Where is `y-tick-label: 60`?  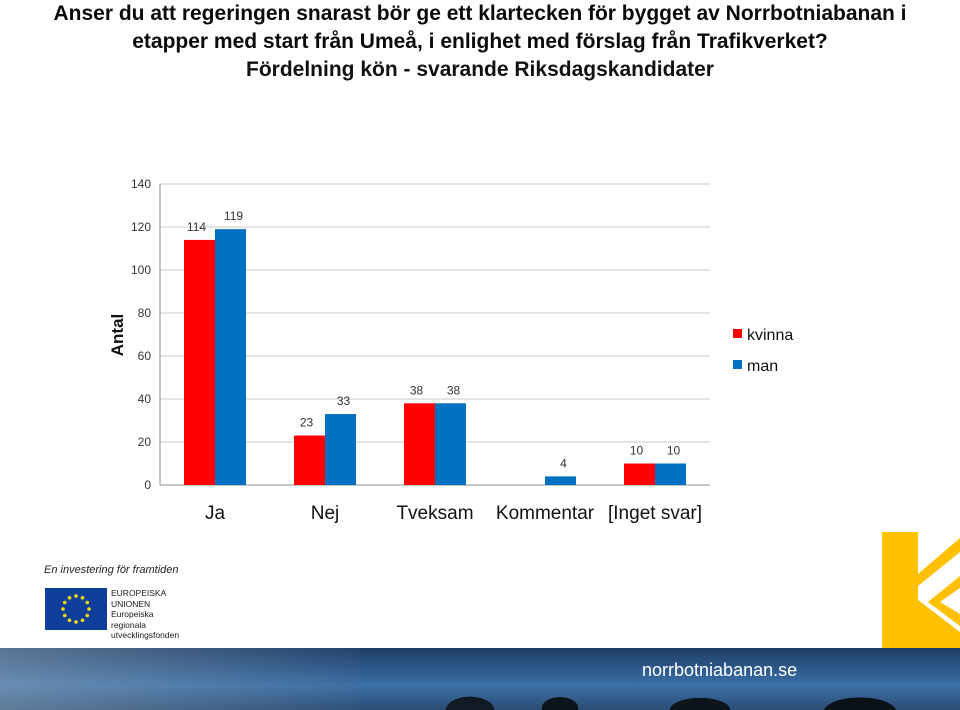
y-tick-label: 60 is located at coordinates (145, 356).